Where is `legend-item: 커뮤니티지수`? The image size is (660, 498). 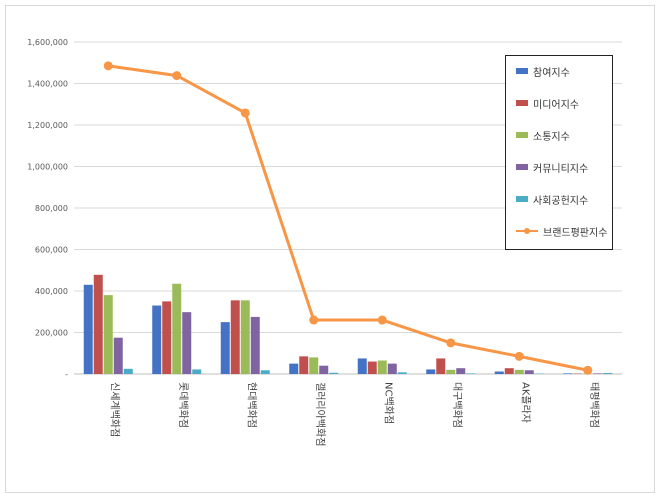 legend-item: 커뮤니티지수 is located at coordinates (552, 167).